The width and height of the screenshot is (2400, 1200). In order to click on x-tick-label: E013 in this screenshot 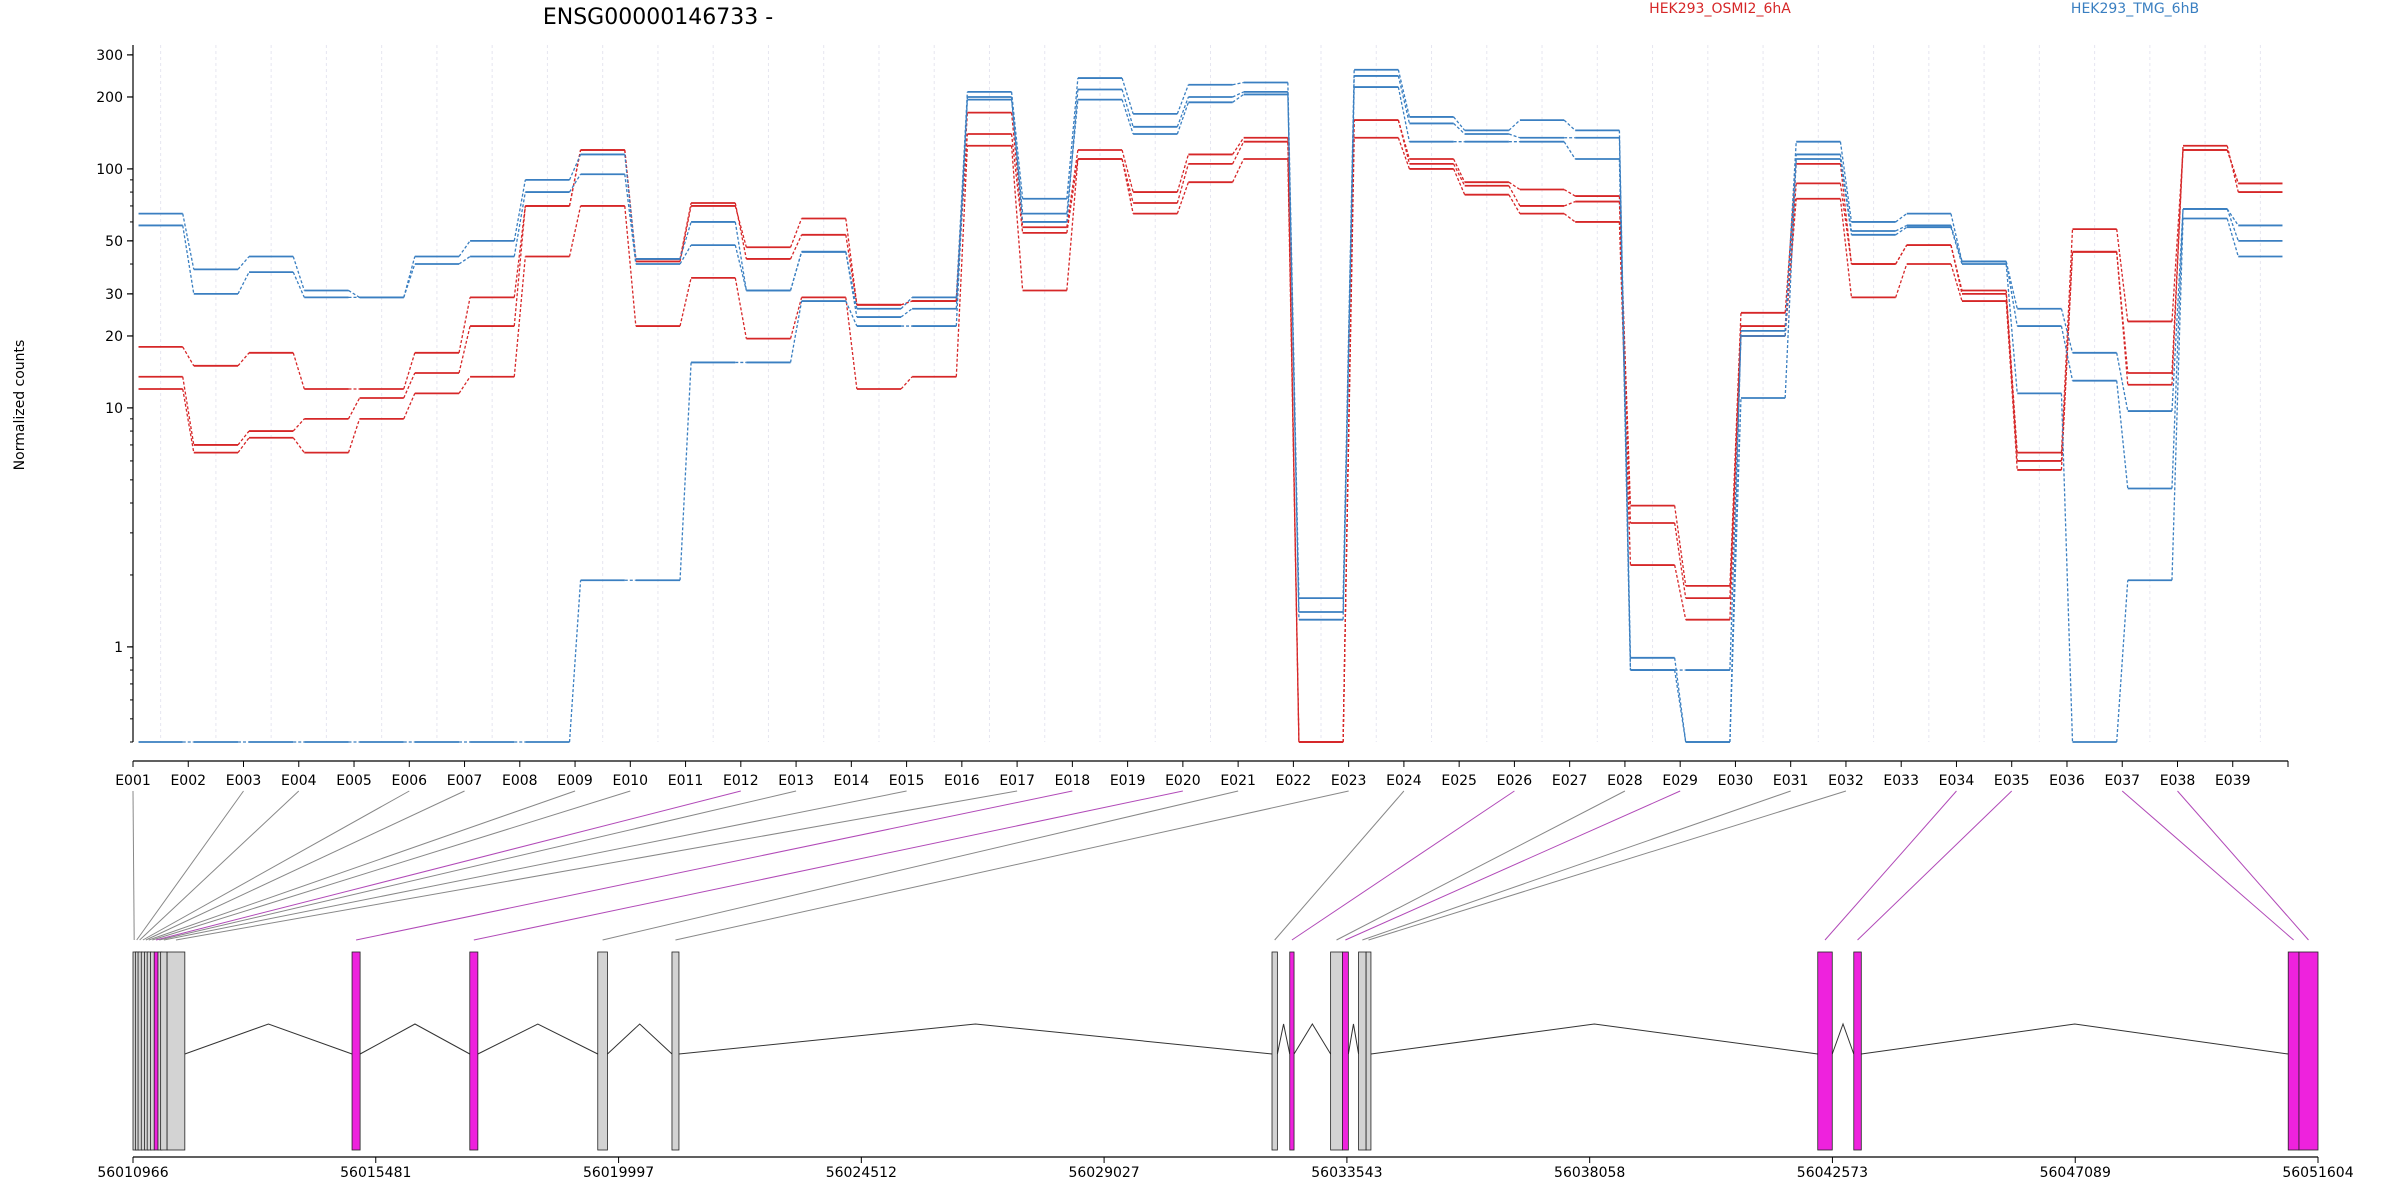, I will do `click(796, 781)`.